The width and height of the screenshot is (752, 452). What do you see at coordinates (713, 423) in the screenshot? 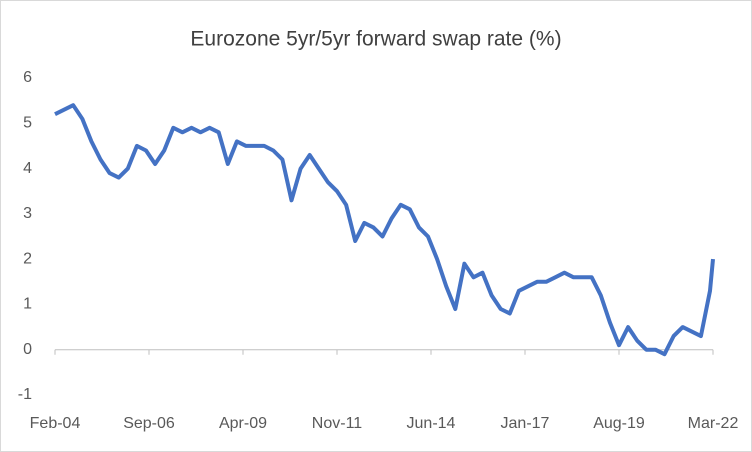
I see `x-tick-label: Mar-22` at bounding box center [713, 423].